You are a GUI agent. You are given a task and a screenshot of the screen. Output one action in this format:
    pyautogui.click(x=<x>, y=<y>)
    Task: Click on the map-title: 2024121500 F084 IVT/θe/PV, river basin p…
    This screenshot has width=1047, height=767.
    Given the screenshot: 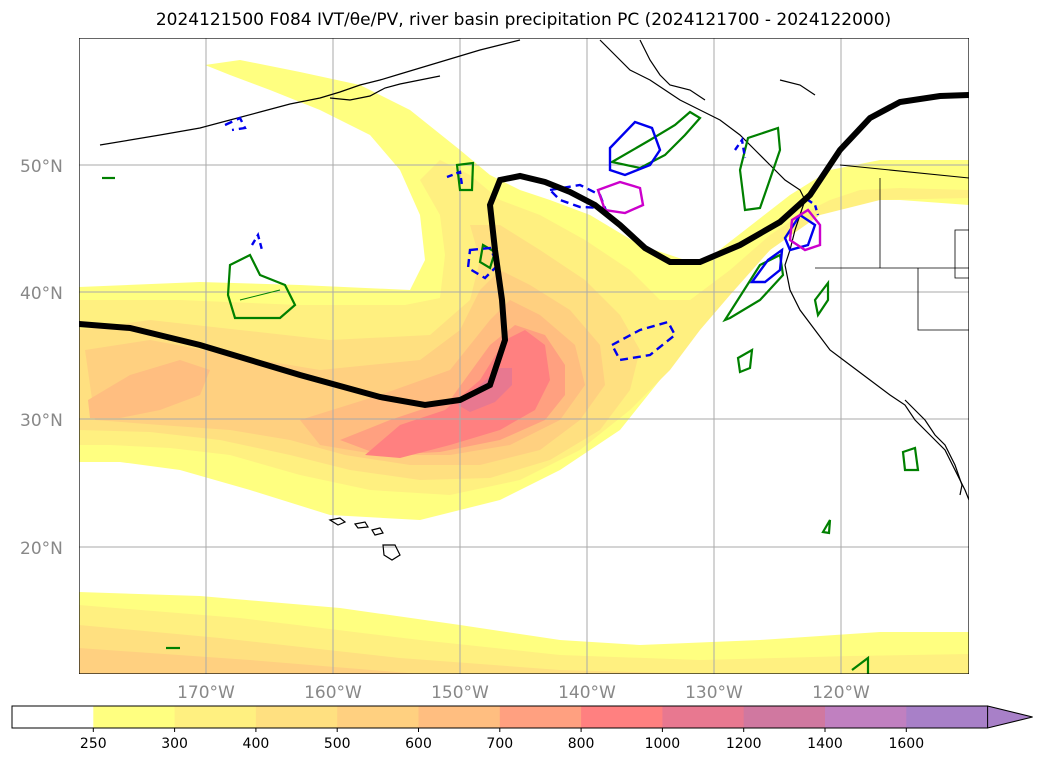 What is the action you would take?
    pyautogui.click(x=523, y=20)
    